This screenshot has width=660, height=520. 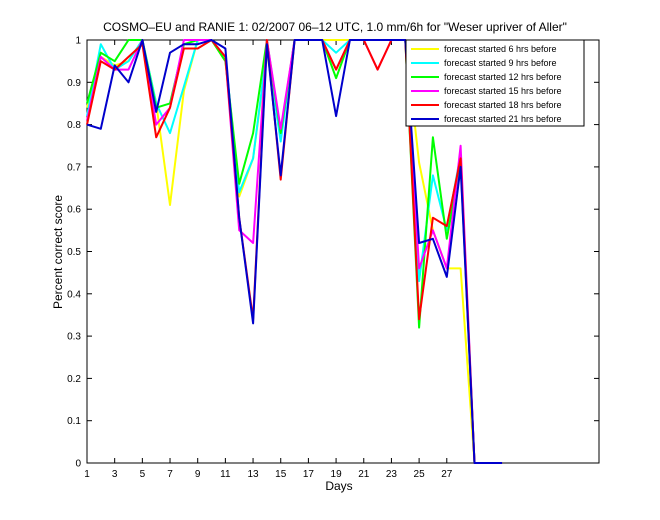 I want to click on legend-label: forecast started 6 hrs before, so click(x=500, y=49).